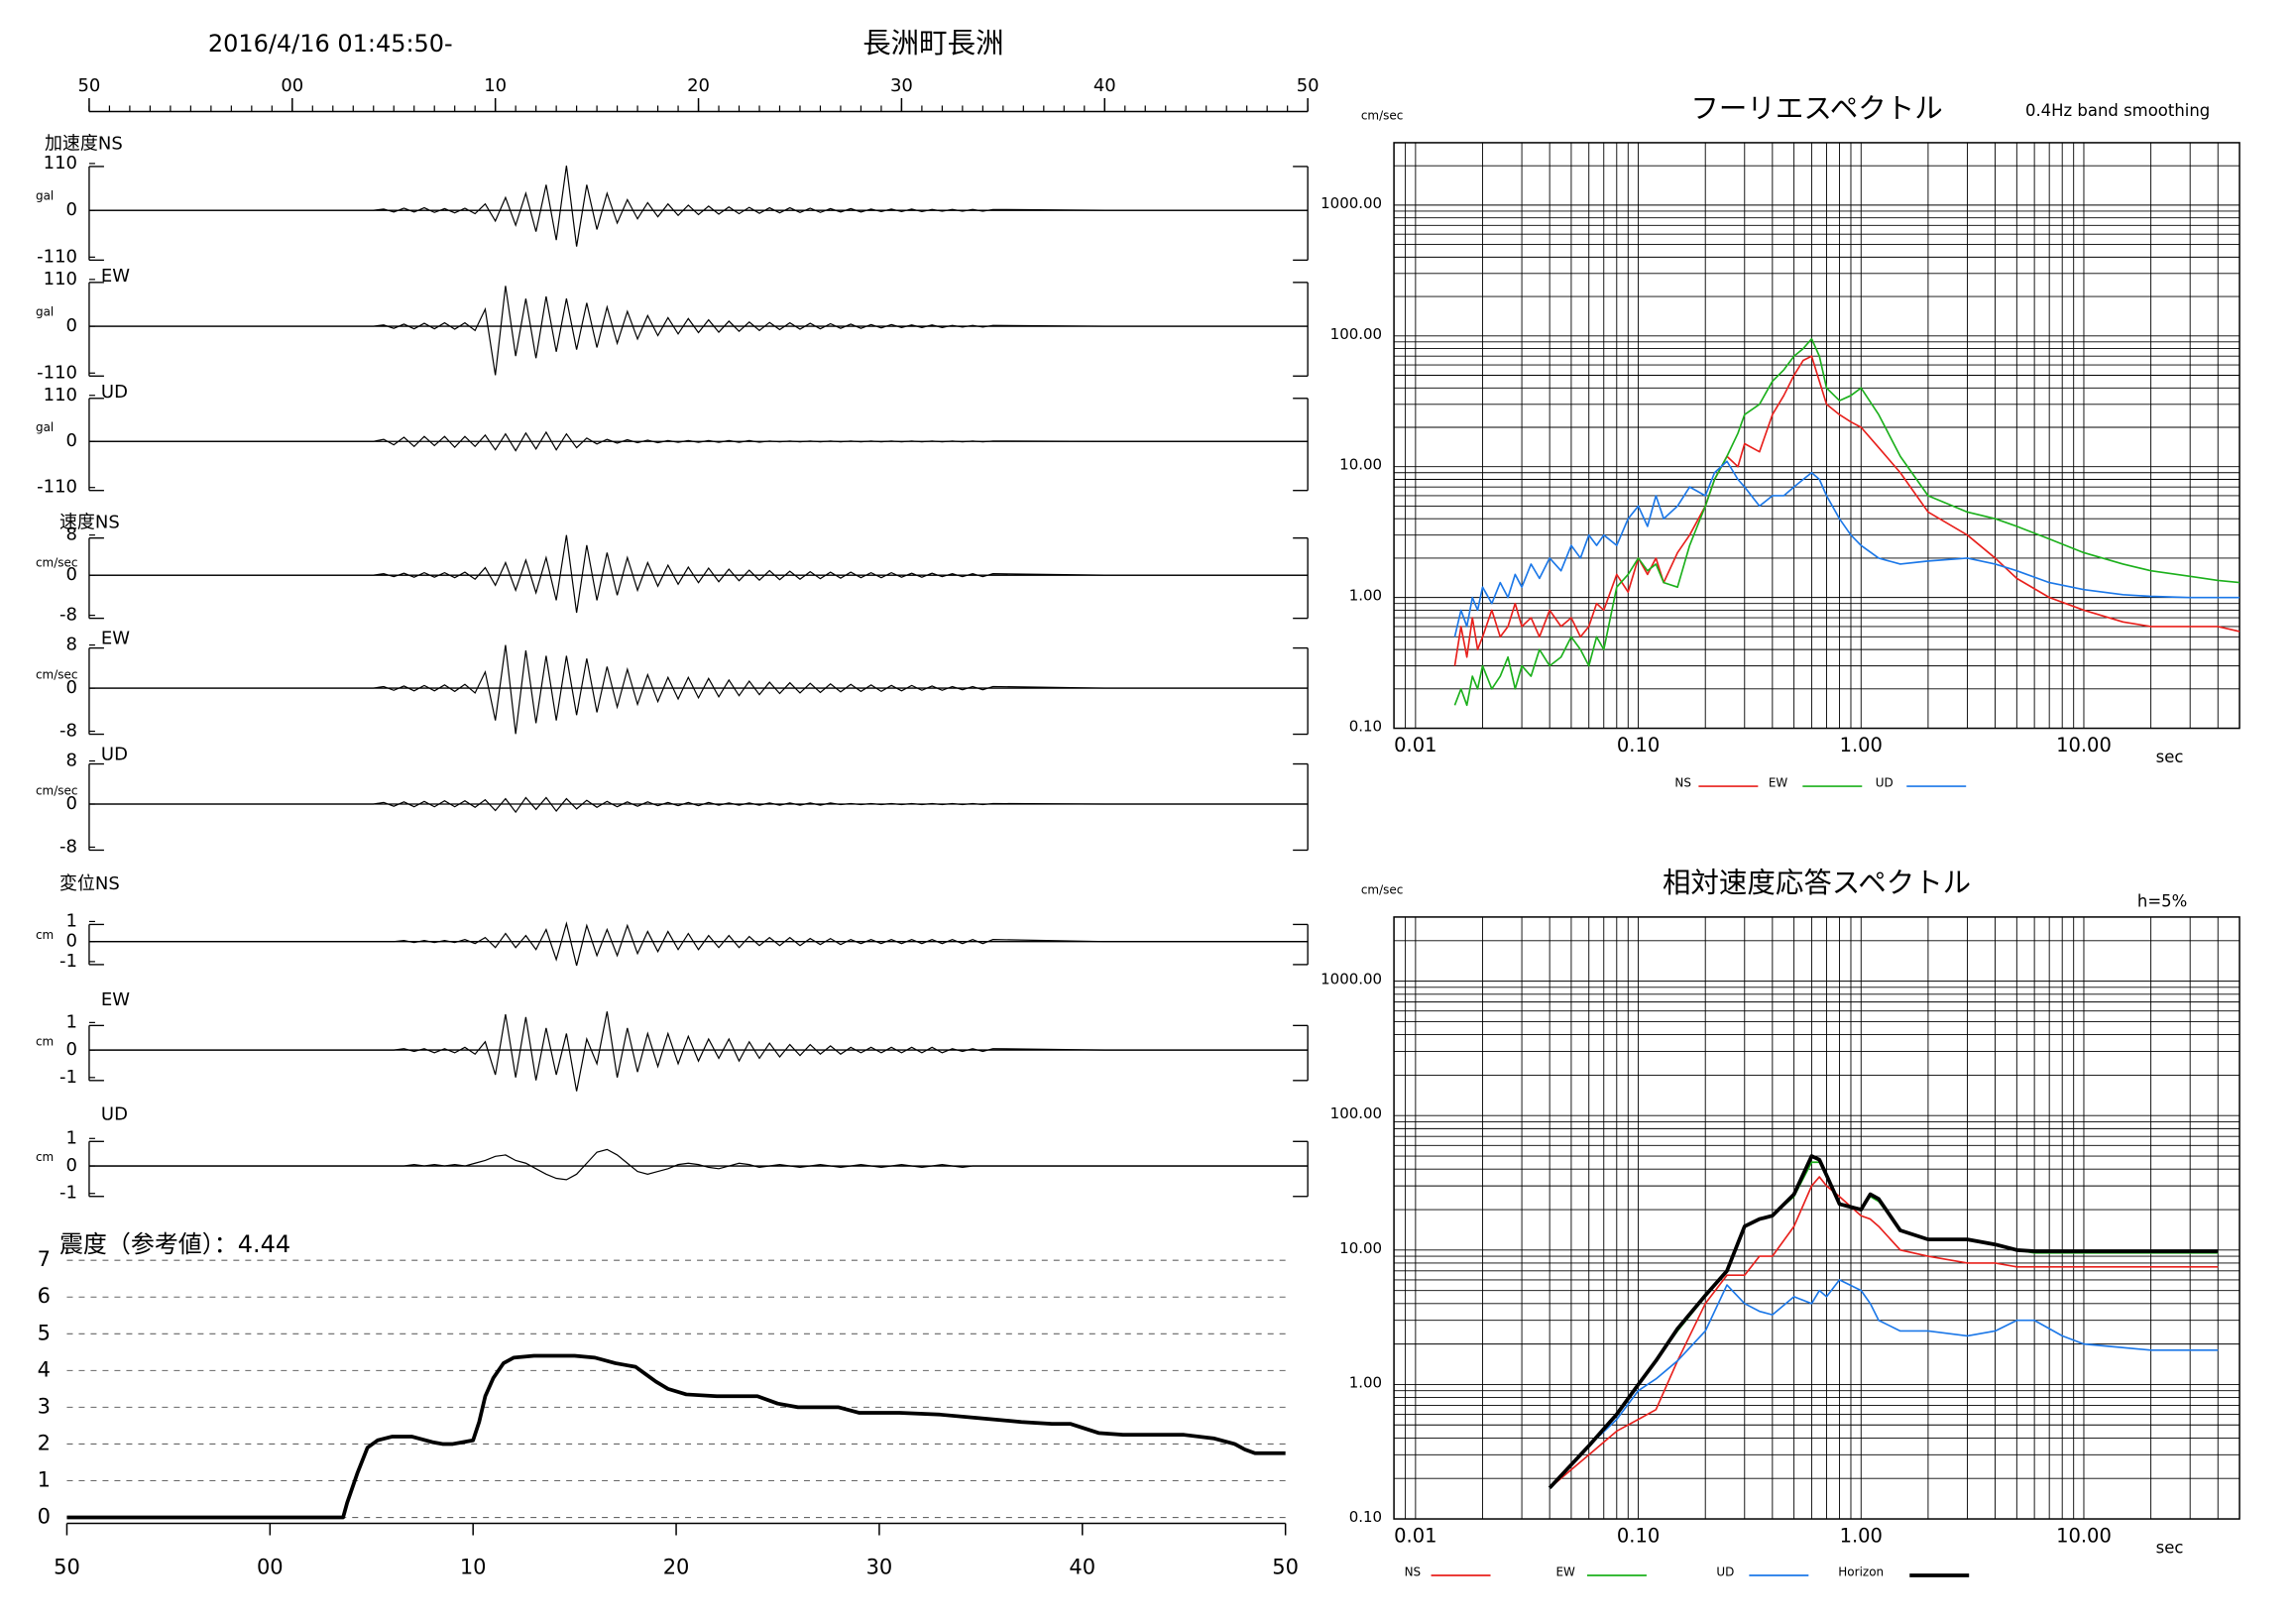 The height and width of the screenshot is (1623, 2296). Describe the element at coordinates (1817, 883) in the screenshot. I see `chart-title: 相対速度応答スペクトル` at that location.